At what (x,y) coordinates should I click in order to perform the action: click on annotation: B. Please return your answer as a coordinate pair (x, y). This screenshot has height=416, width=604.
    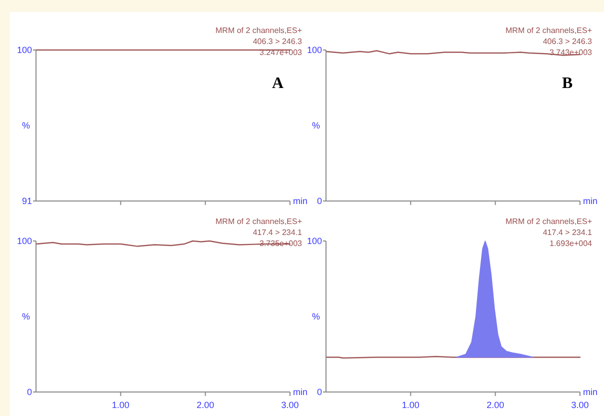
    Looking at the image, I should click on (567, 83).